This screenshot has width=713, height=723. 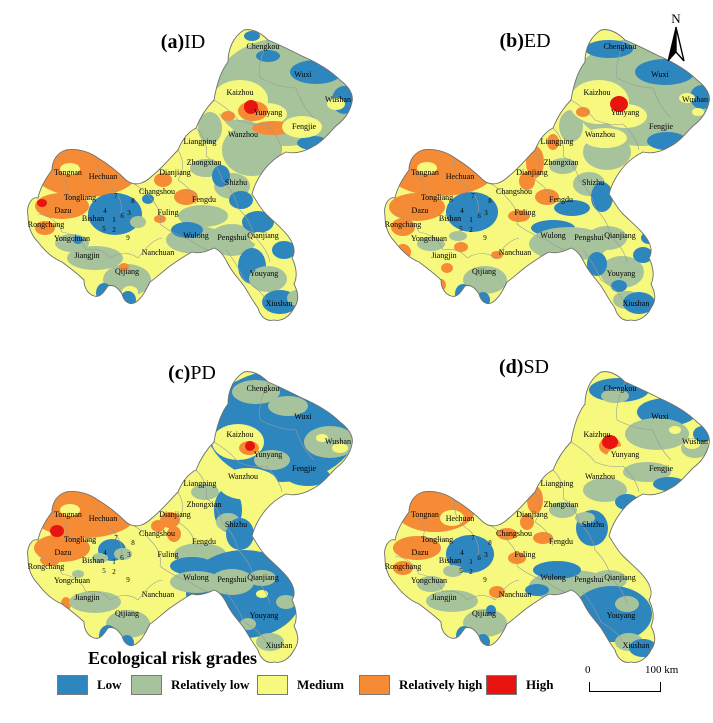 What do you see at coordinates (589, 579) in the screenshot?
I see `district-label-pengshui: Pengshui` at bounding box center [589, 579].